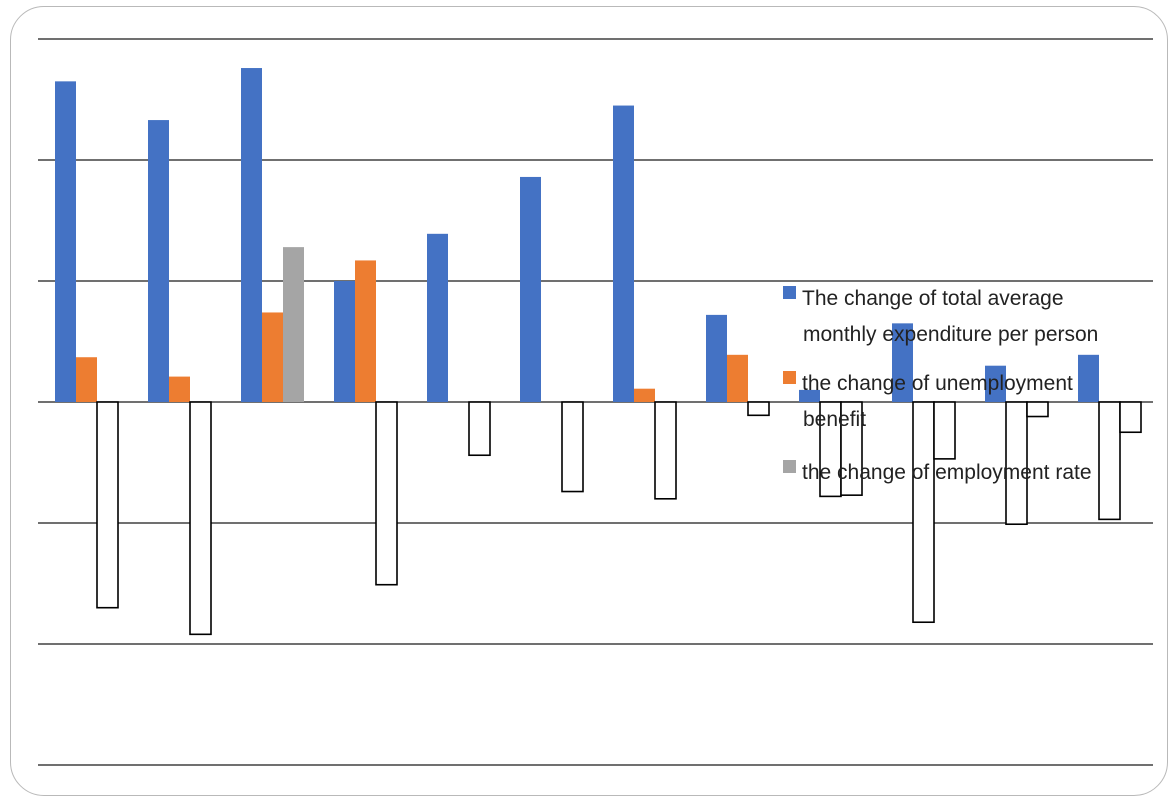  What do you see at coordinates (950, 334) in the screenshot?
I see `legend-label-1-line-2: monthly expenditure per person` at bounding box center [950, 334].